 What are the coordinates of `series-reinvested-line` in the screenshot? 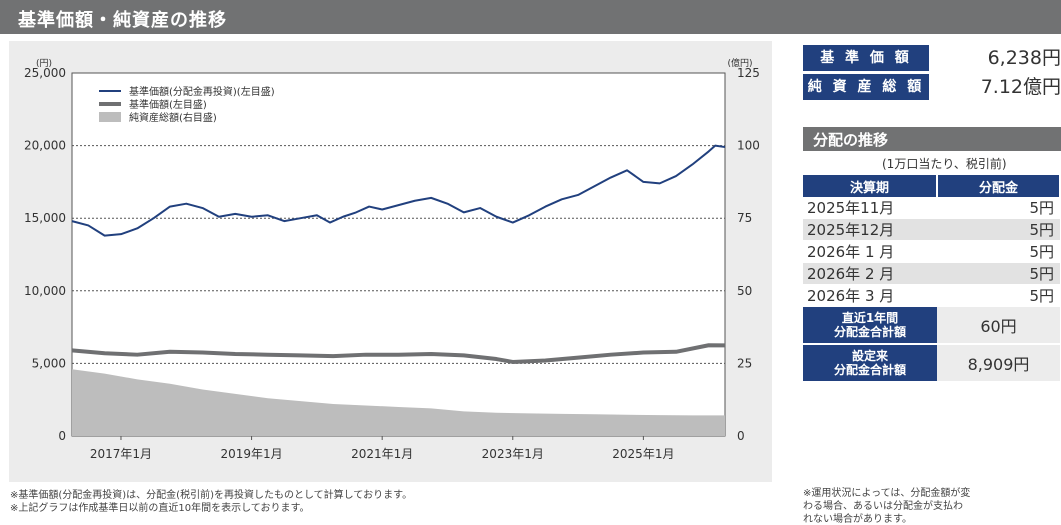 It's located at (398, 190).